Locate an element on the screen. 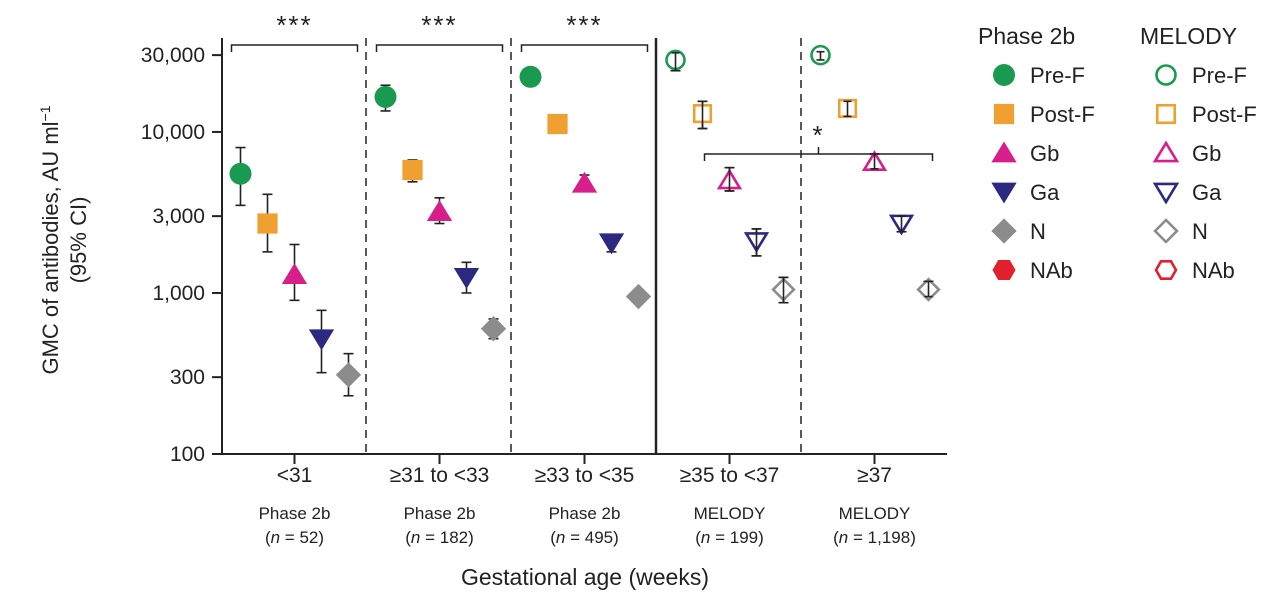 This screenshot has width=1267, height=600. y-tick-label: 10,000 is located at coordinates (173, 132).